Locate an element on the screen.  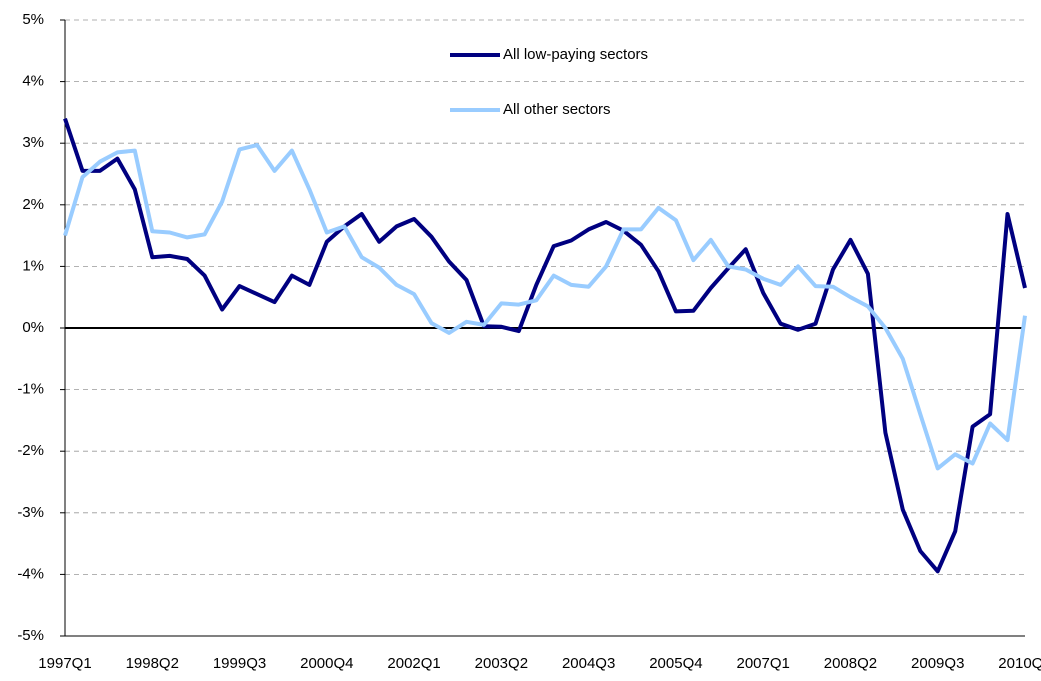
x-tick-label: 2005Q4 is located at coordinates (675, 663).